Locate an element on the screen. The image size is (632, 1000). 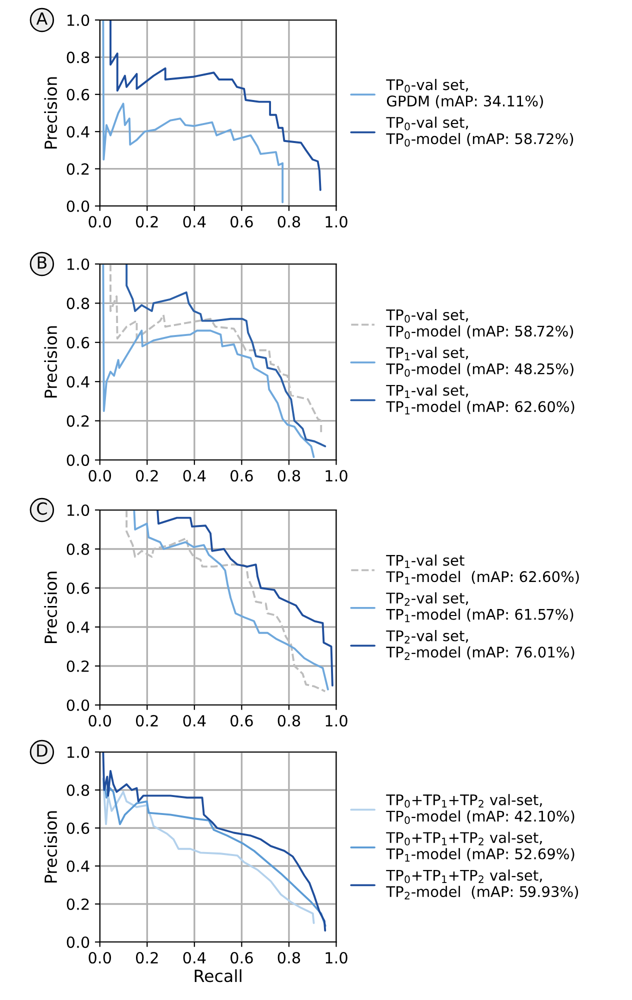
legend-label: TP$_{1}$-val set, TP$_{0}$-model (mAP: 48.25%) is located at coordinates (480, 361).